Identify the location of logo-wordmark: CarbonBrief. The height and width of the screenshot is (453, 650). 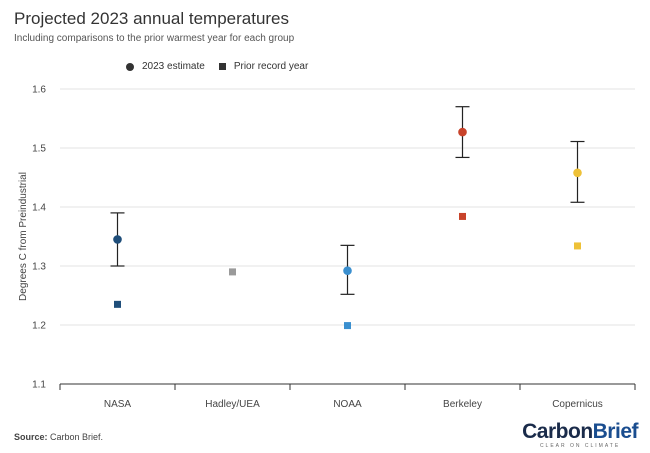
(580, 431).